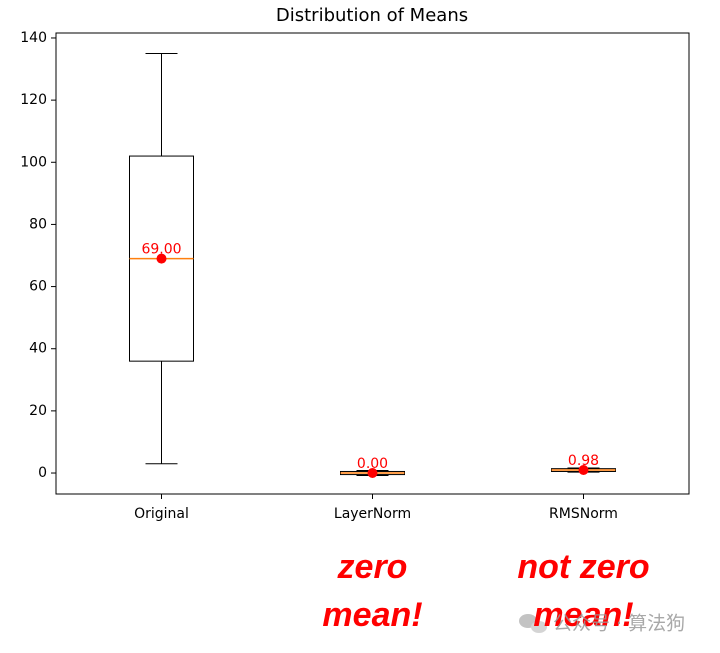 The image size is (720, 653). Describe the element at coordinates (38, 349) in the screenshot. I see `y-tick-label: 40` at that location.